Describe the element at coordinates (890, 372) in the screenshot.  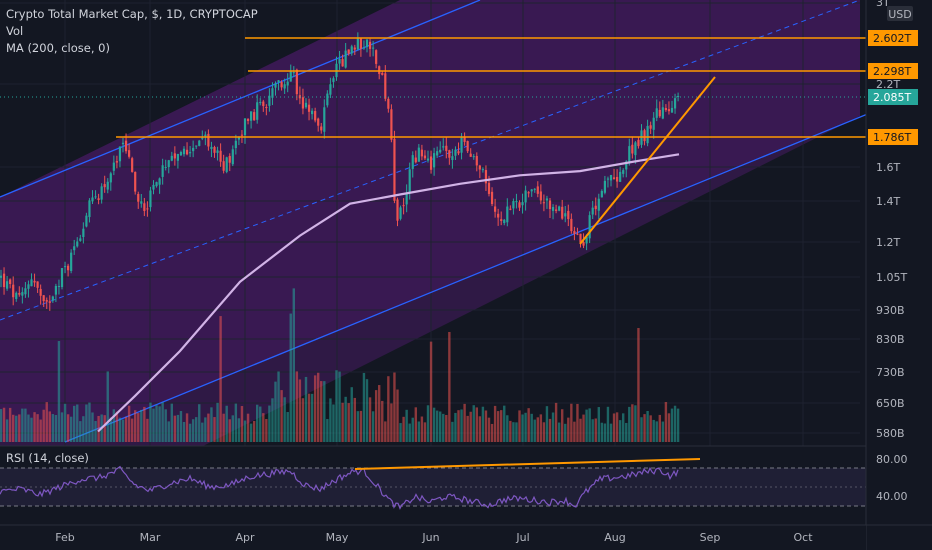
I see `y-tick-label: 730B` at that location.